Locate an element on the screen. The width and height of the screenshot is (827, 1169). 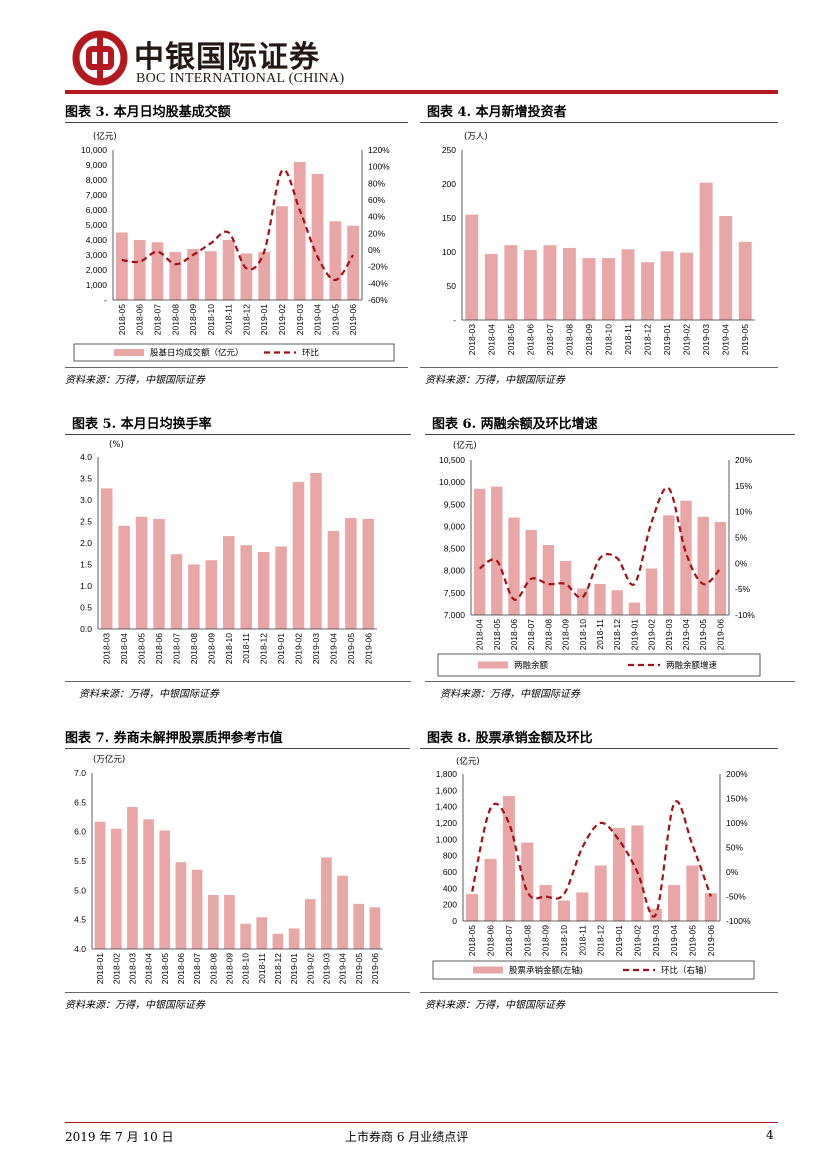
chart7-source-rule is located at coordinates (237, 992).